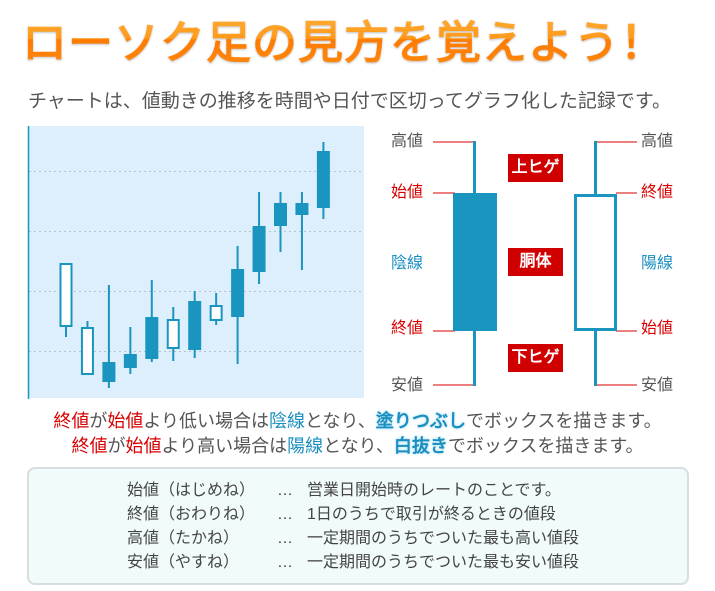 The image size is (715, 591). Describe the element at coordinates (535, 168) in the screenshot. I see `upper-shadow-badge: 上ヒゲ` at that location.